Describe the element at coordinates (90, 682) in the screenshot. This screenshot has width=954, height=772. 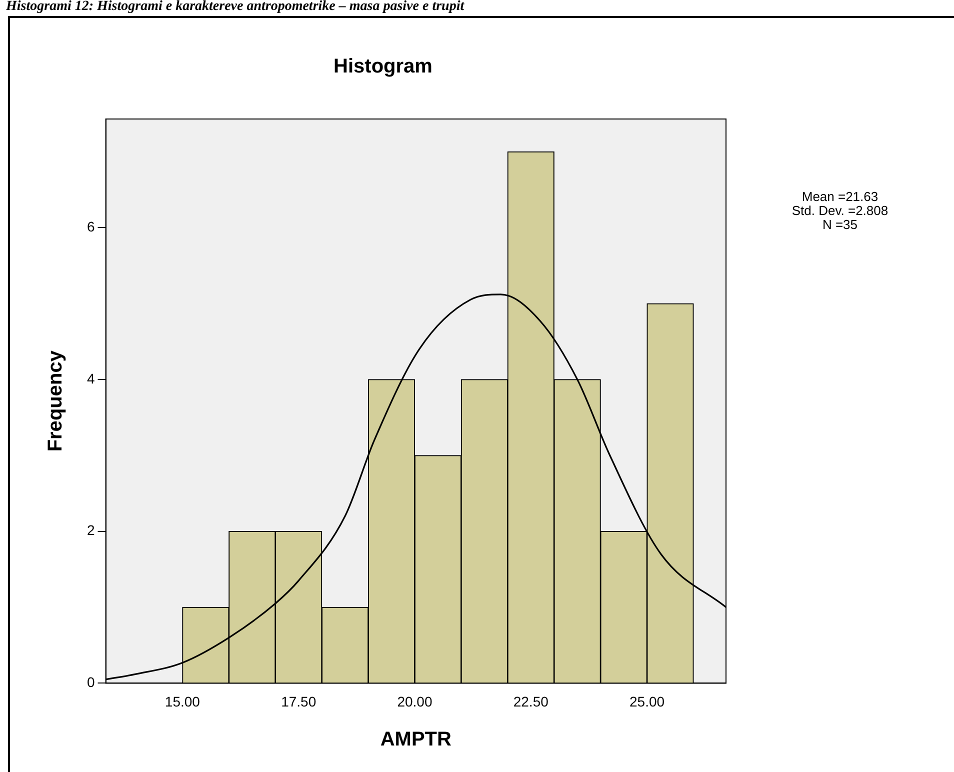
I see `y-tick-label: 0` at that location.